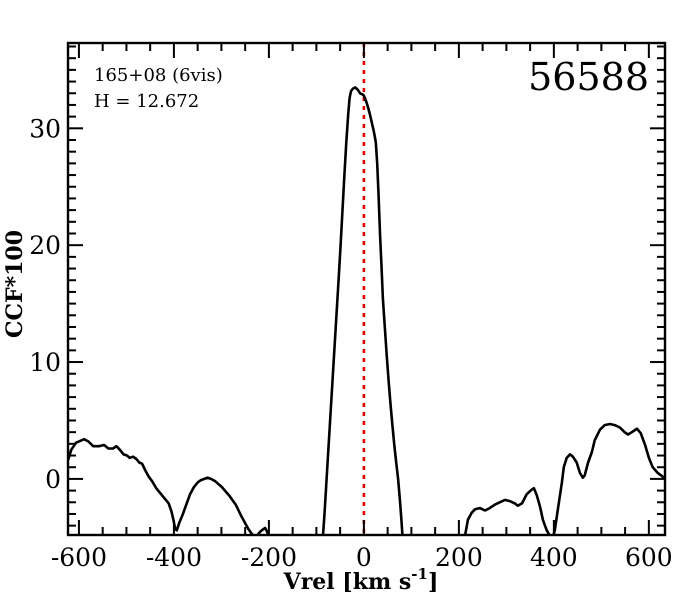 The width and height of the screenshot is (675, 600). What do you see at coordinates (174, 557) in the screenshot?
I see `x-tick-label: -400` at bounding box center [174, 557].